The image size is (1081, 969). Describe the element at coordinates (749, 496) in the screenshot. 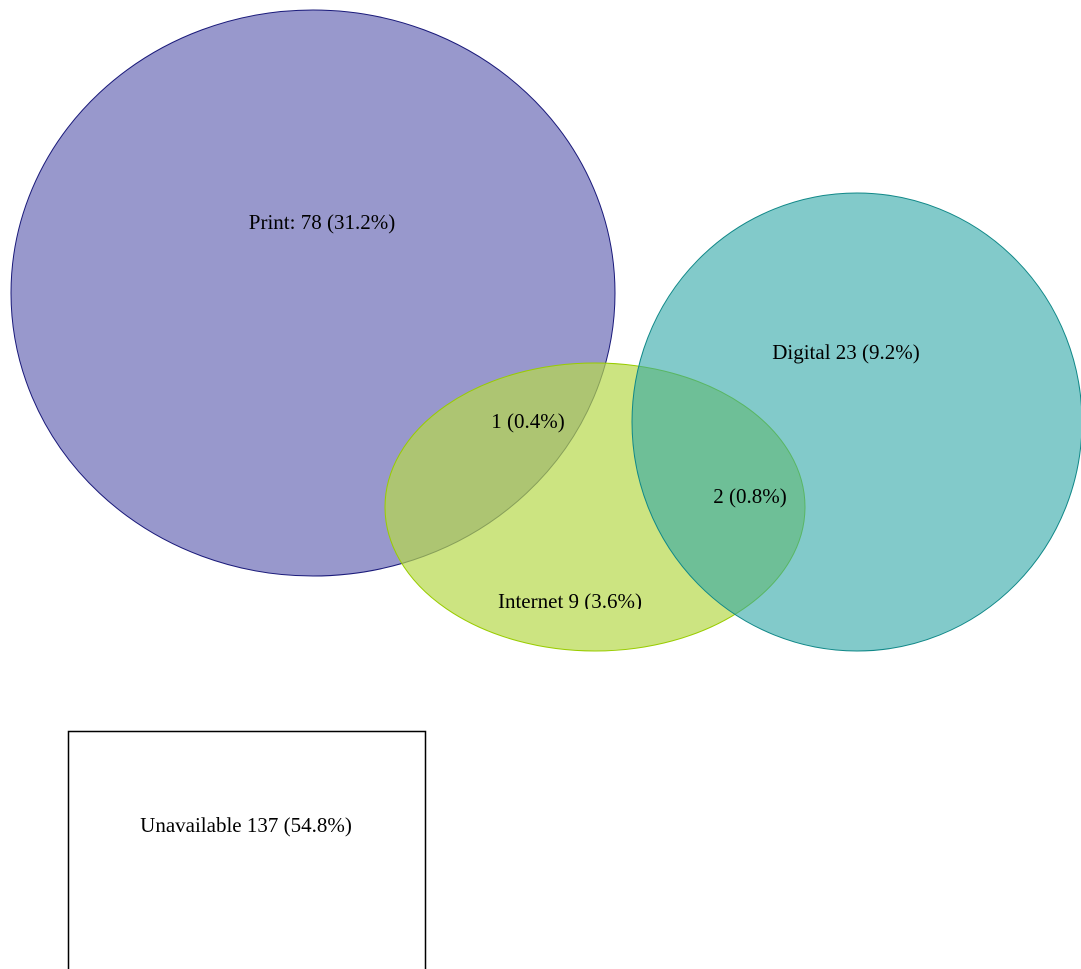

I see `intersection-label: 2 (0.8%)` at that location.